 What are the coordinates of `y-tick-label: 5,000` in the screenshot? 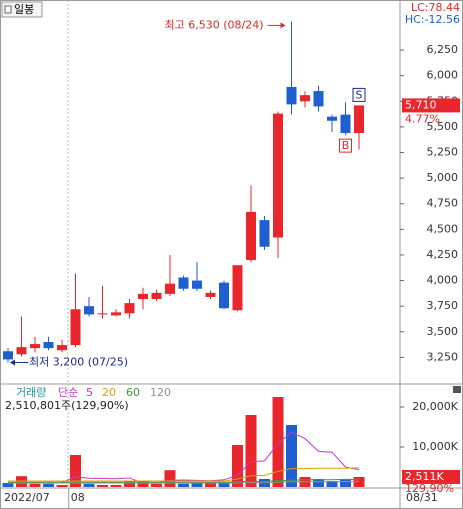 It's located at (443, 177).